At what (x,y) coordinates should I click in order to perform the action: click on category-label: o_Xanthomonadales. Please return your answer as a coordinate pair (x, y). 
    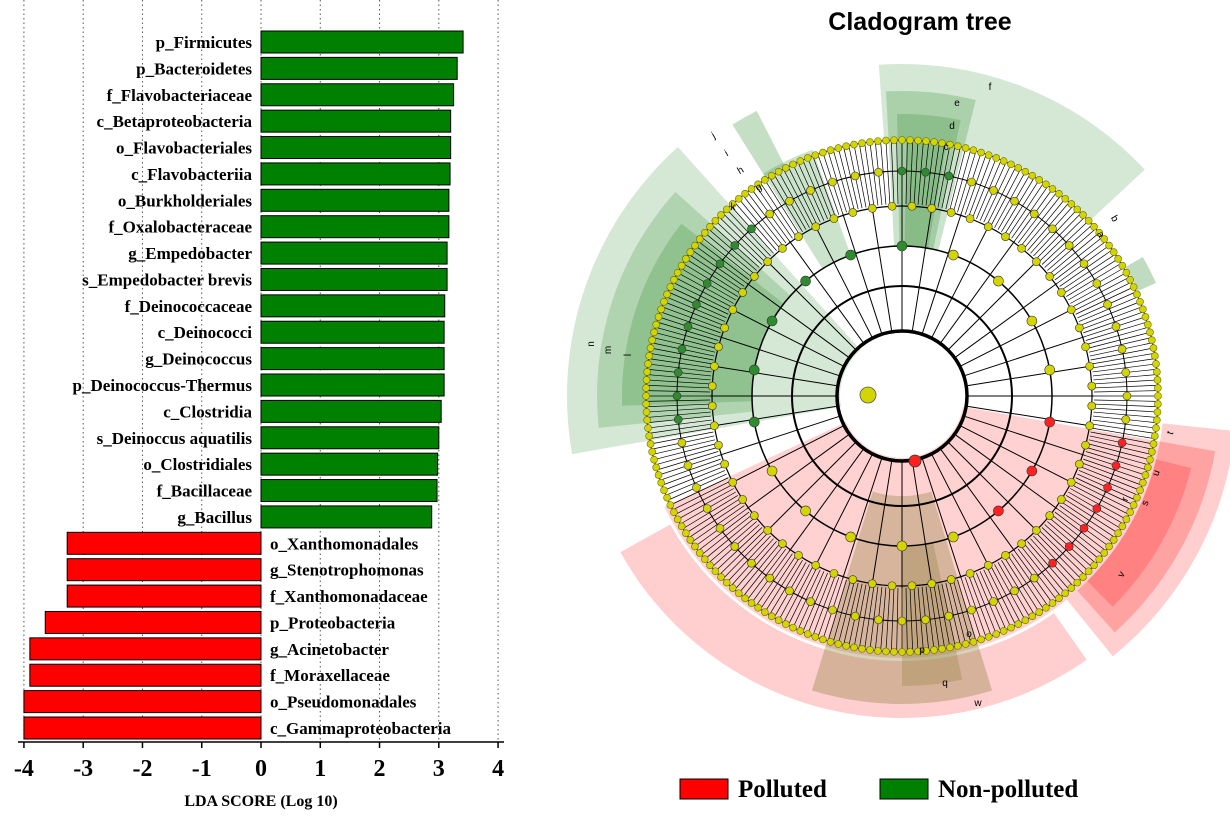
    Looking at the image, I should click on (344, 543).